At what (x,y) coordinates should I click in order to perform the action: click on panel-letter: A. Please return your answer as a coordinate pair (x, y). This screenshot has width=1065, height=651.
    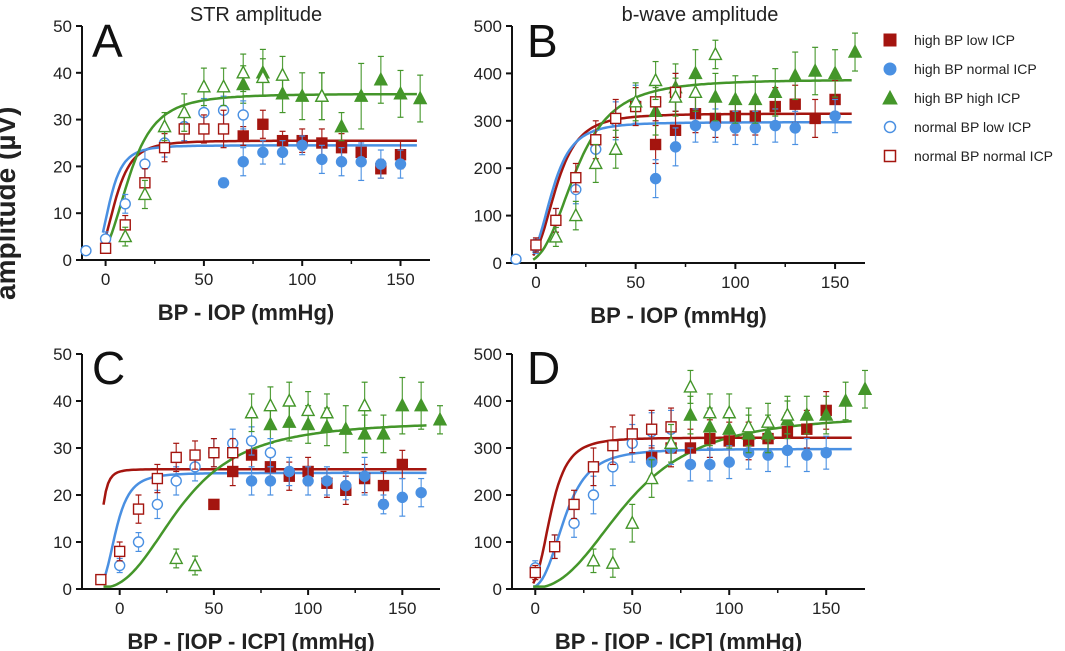
    Looking at the image, I should click on (107, 41).